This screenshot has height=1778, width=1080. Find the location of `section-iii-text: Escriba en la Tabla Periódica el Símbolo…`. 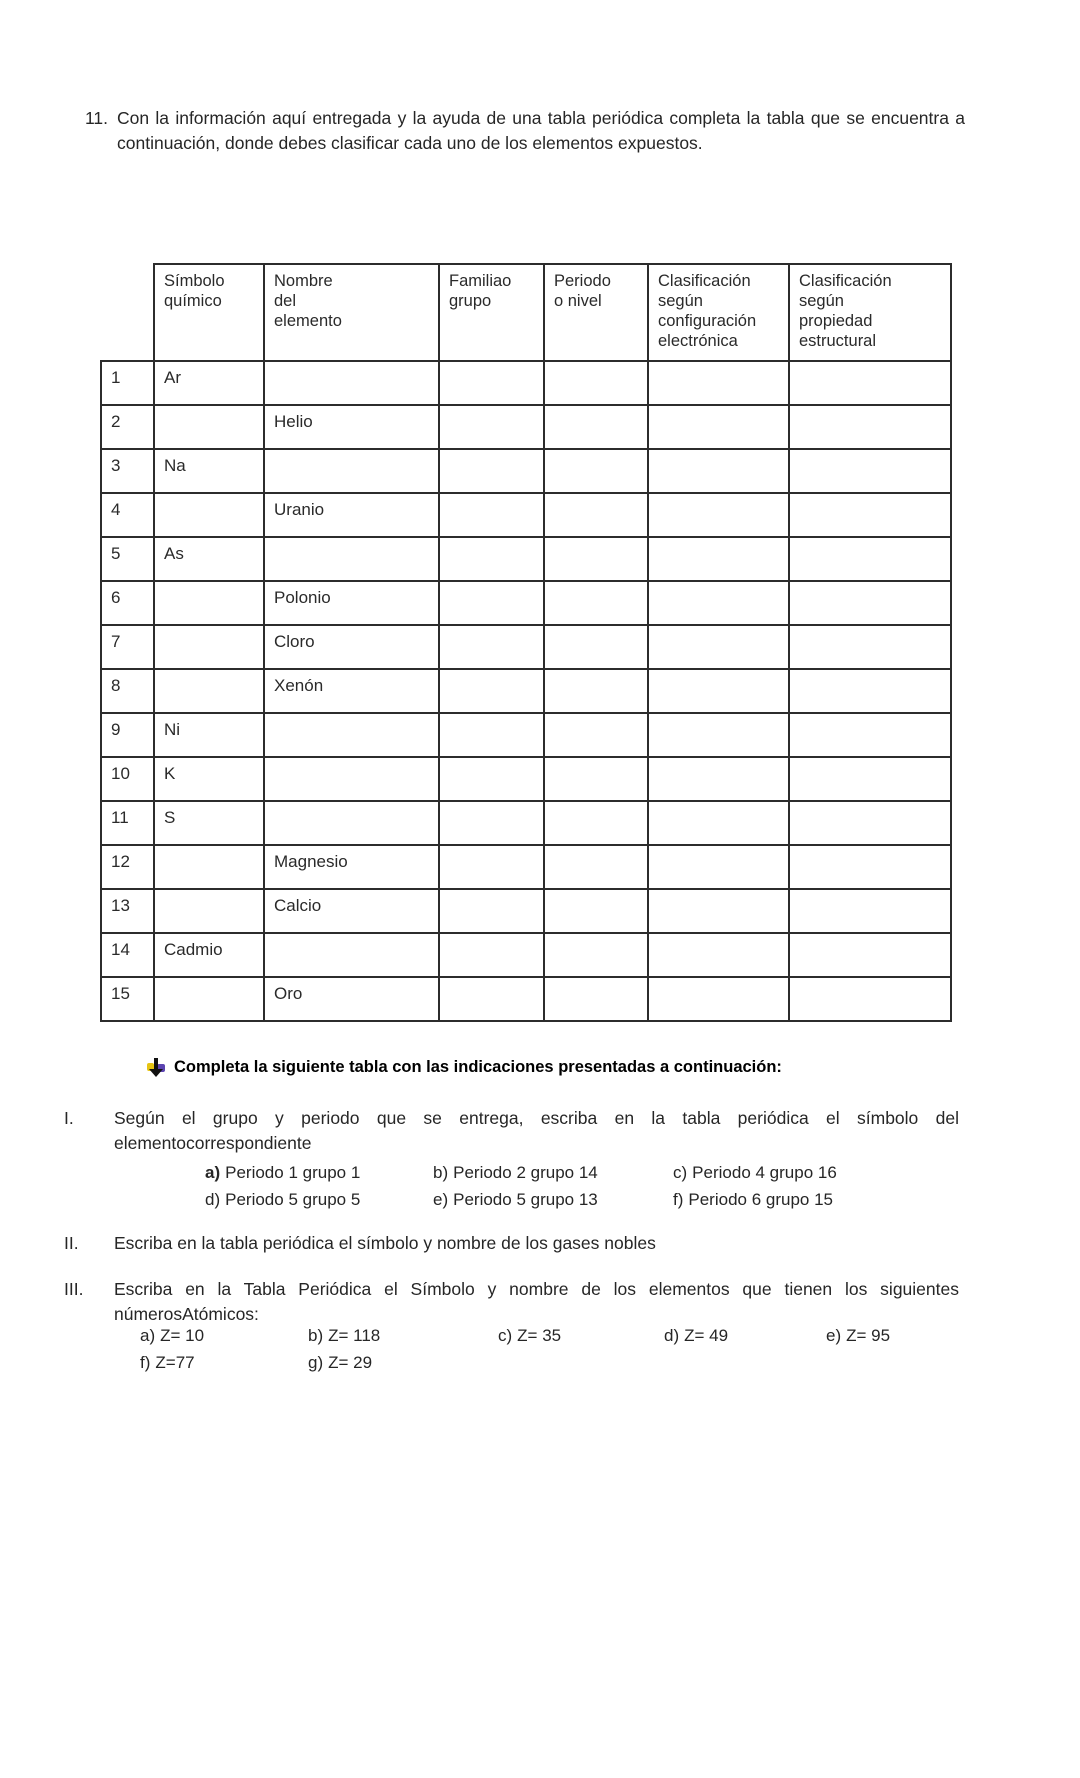

section-iii-text: Escriba en la Tabla Periódica el Símbolo… is located at coordinates (536, 1301).